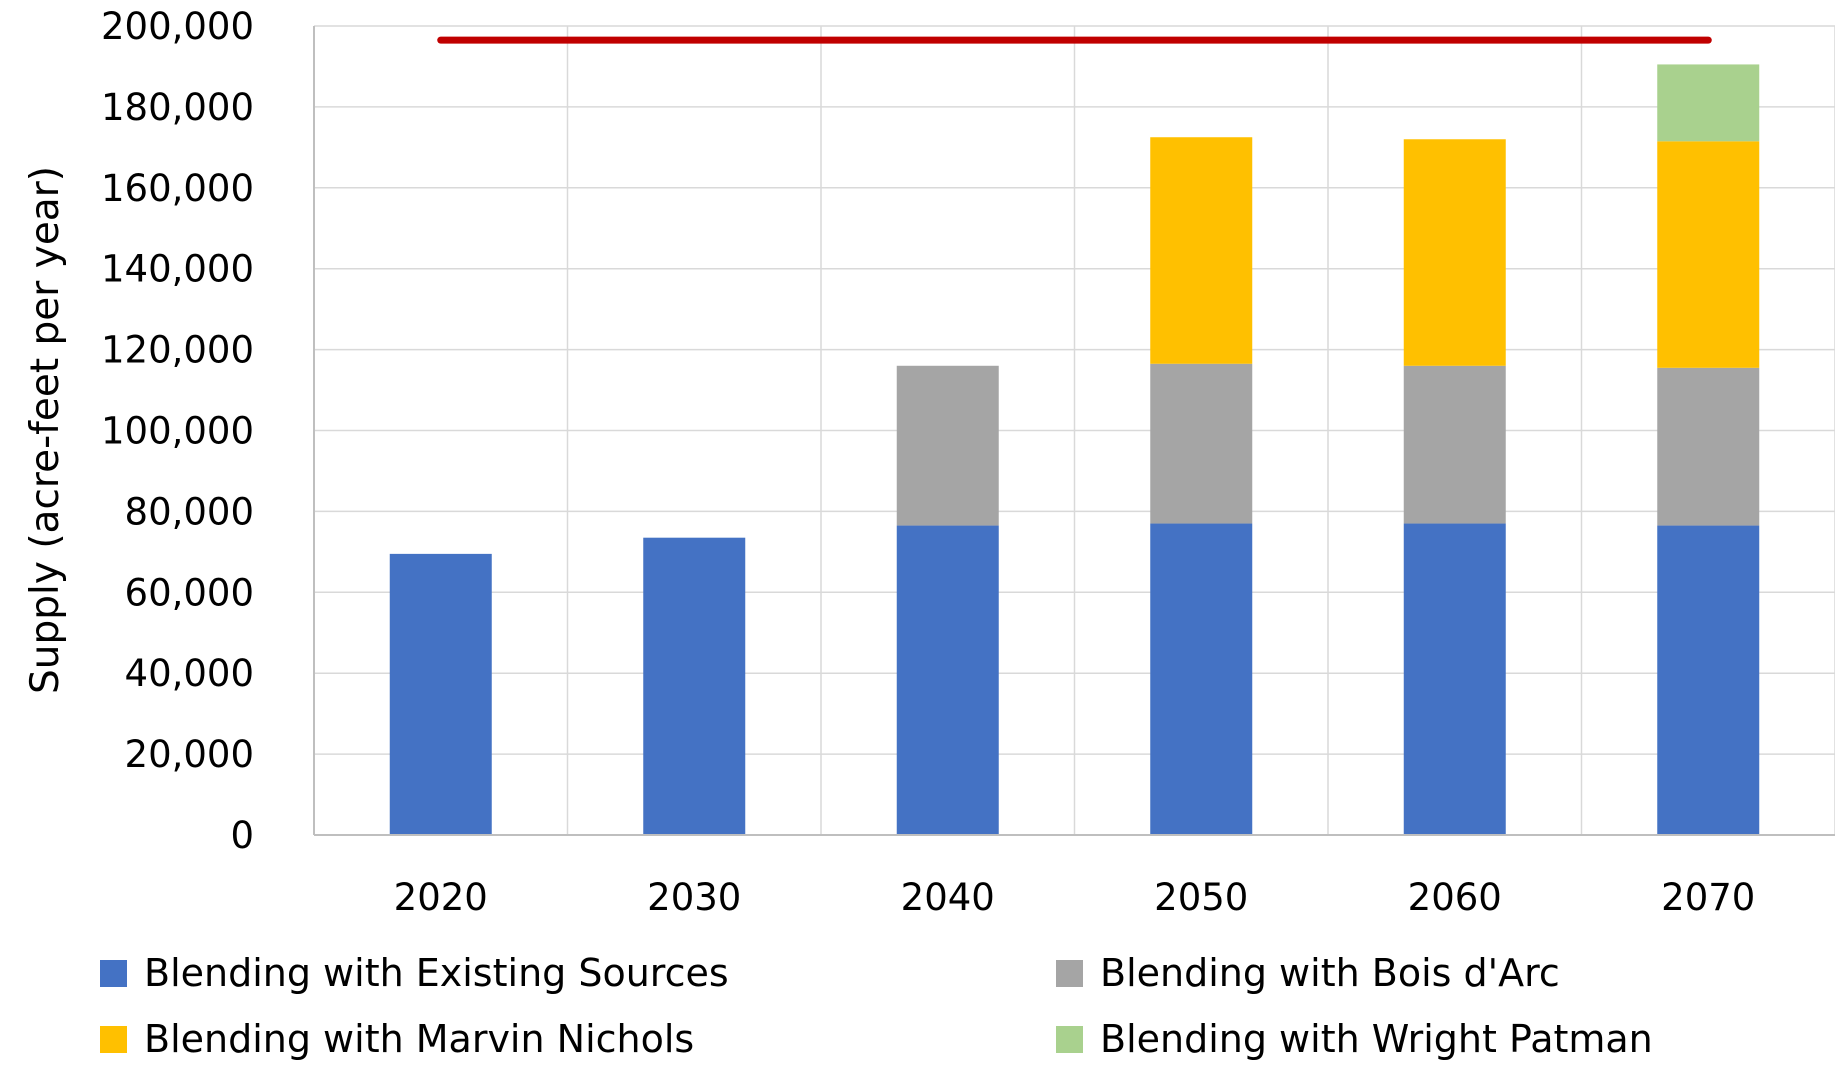  Describe the element at coordinates (1708, 103) in the screenshot. I see `bar-2070-blending-with-wright-patman` at that location.